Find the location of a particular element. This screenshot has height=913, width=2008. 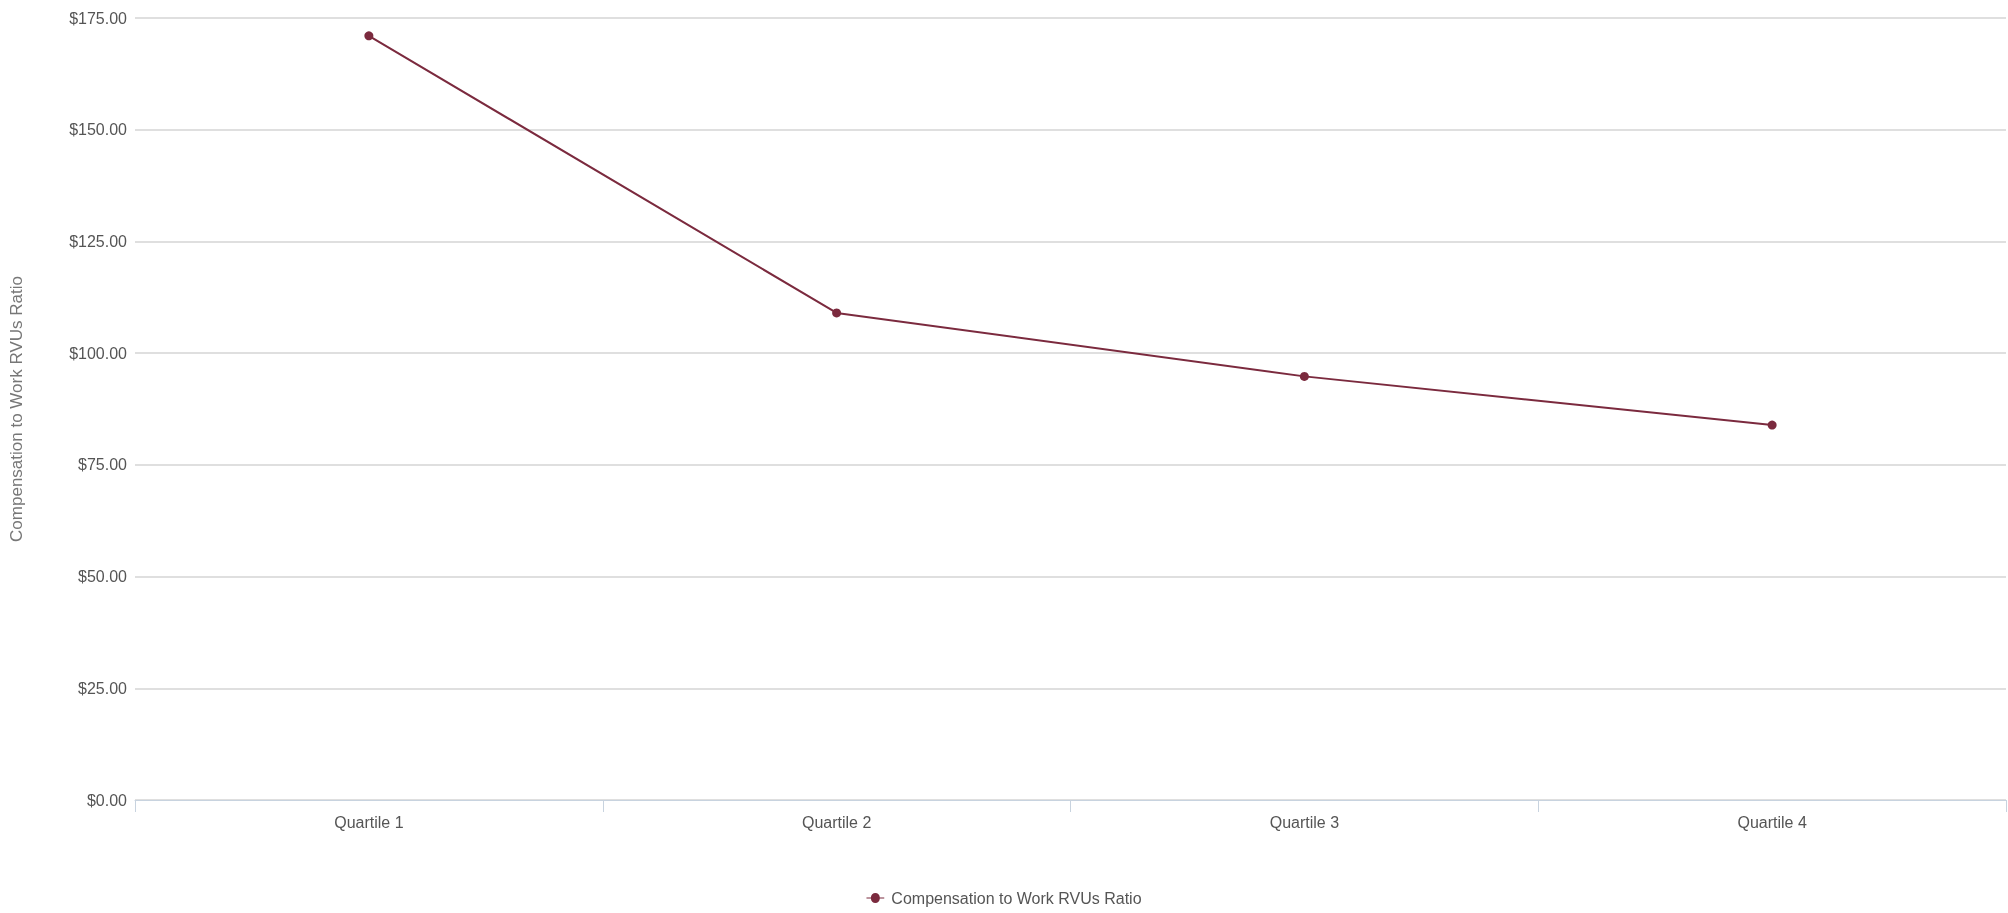

y-tick-label: $150.00 is located at coordinates (98, 130).